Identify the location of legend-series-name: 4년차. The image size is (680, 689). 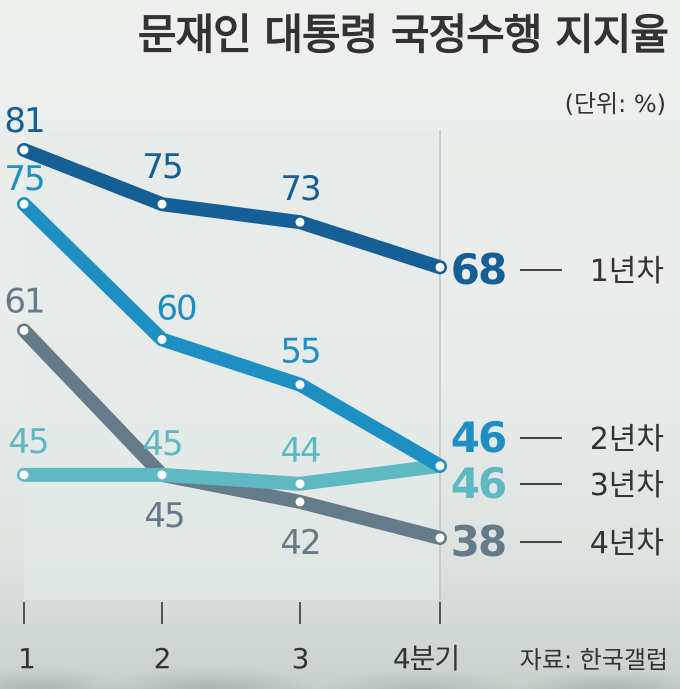
(627, 543).